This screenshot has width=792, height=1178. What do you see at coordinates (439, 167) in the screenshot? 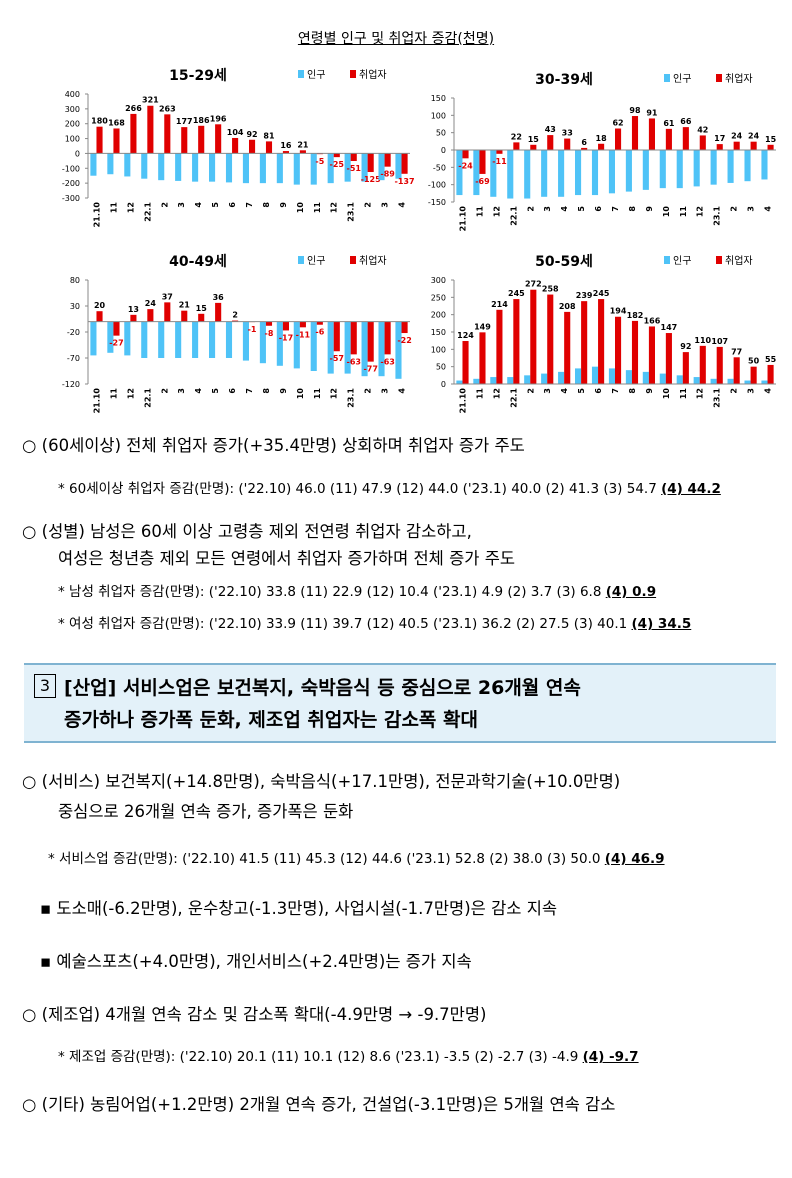
I see `y-tick-label: -50` at bounding box center [439, 167].